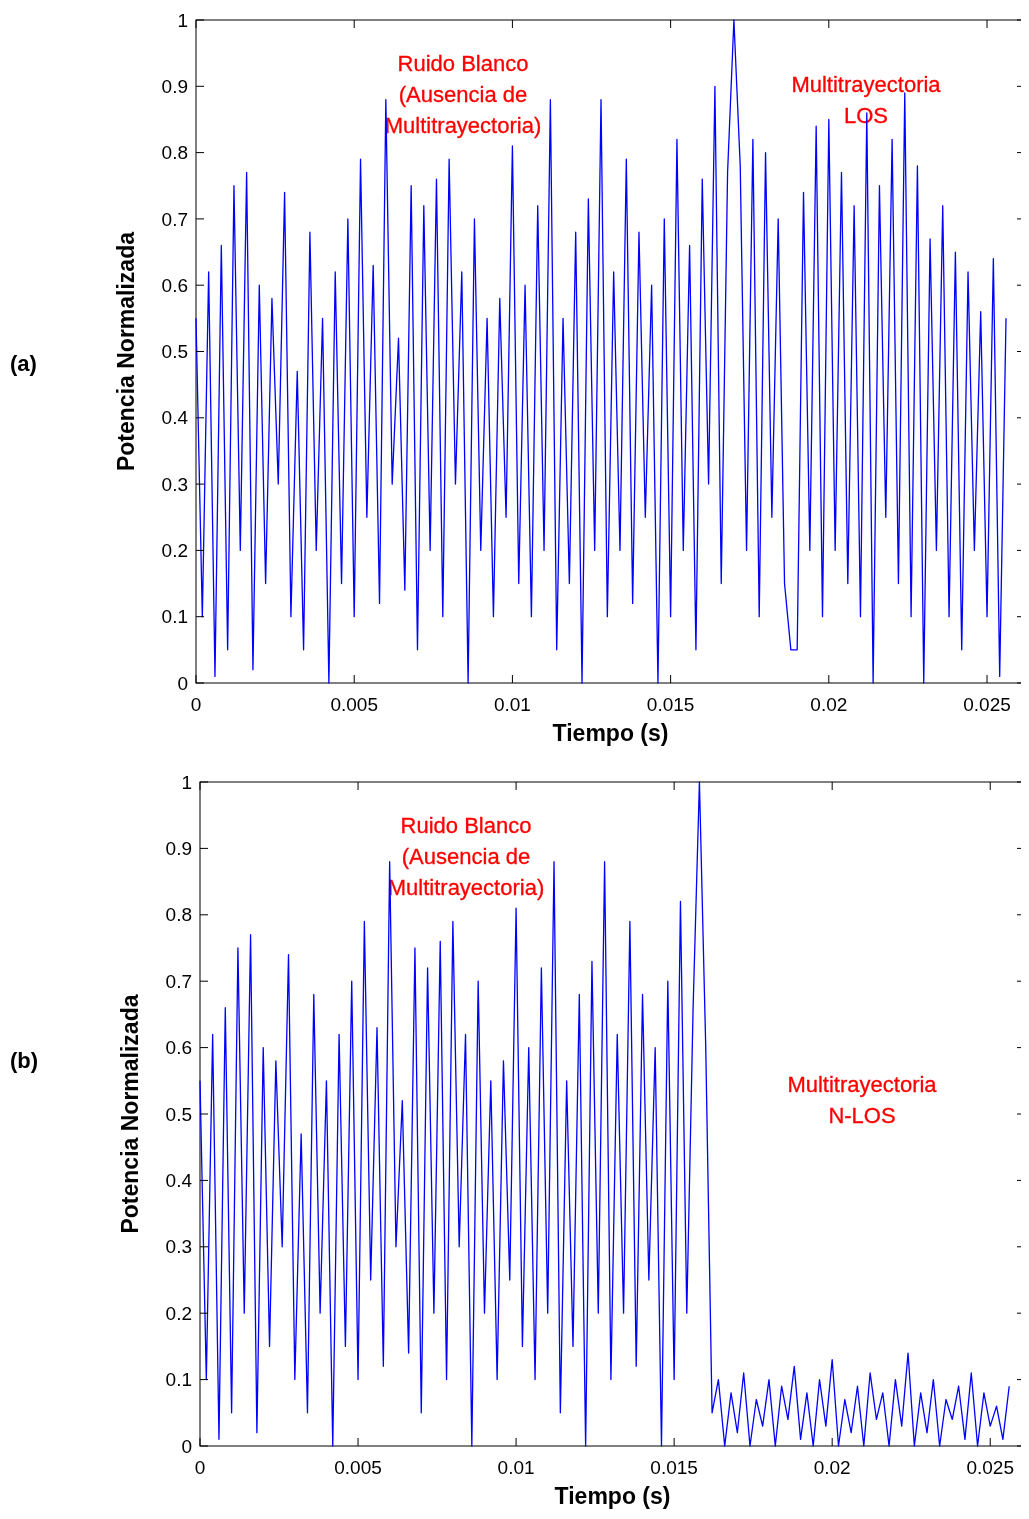  Describe the element at coordinates (24, 1060) in the screenshot. I see `text: (b)` at that location.